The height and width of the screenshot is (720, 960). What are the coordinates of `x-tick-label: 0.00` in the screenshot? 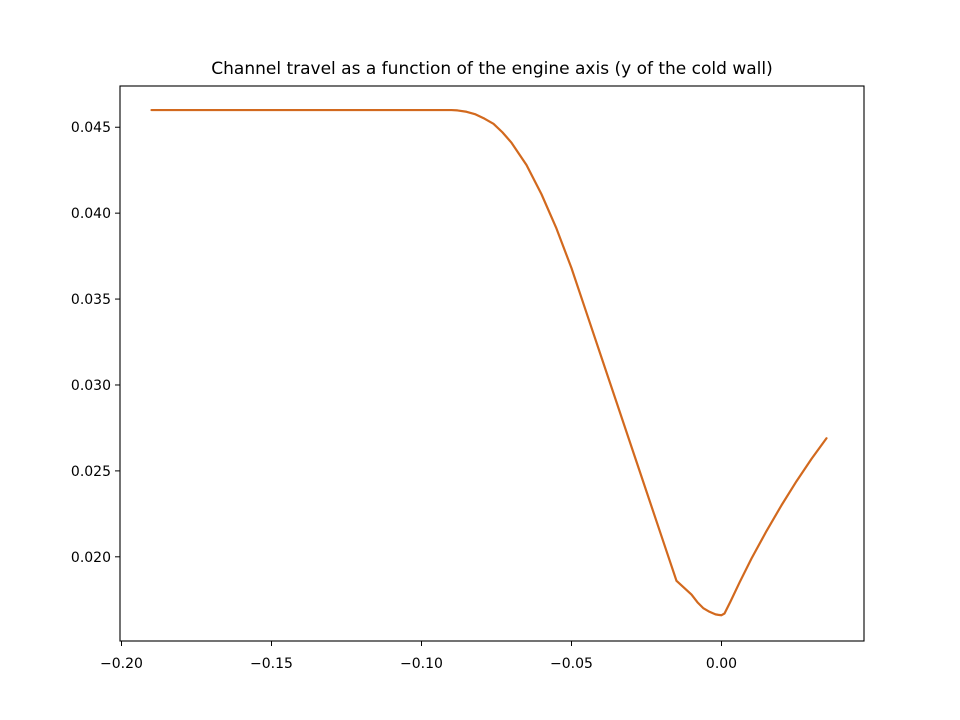 It's located at (721, 664).